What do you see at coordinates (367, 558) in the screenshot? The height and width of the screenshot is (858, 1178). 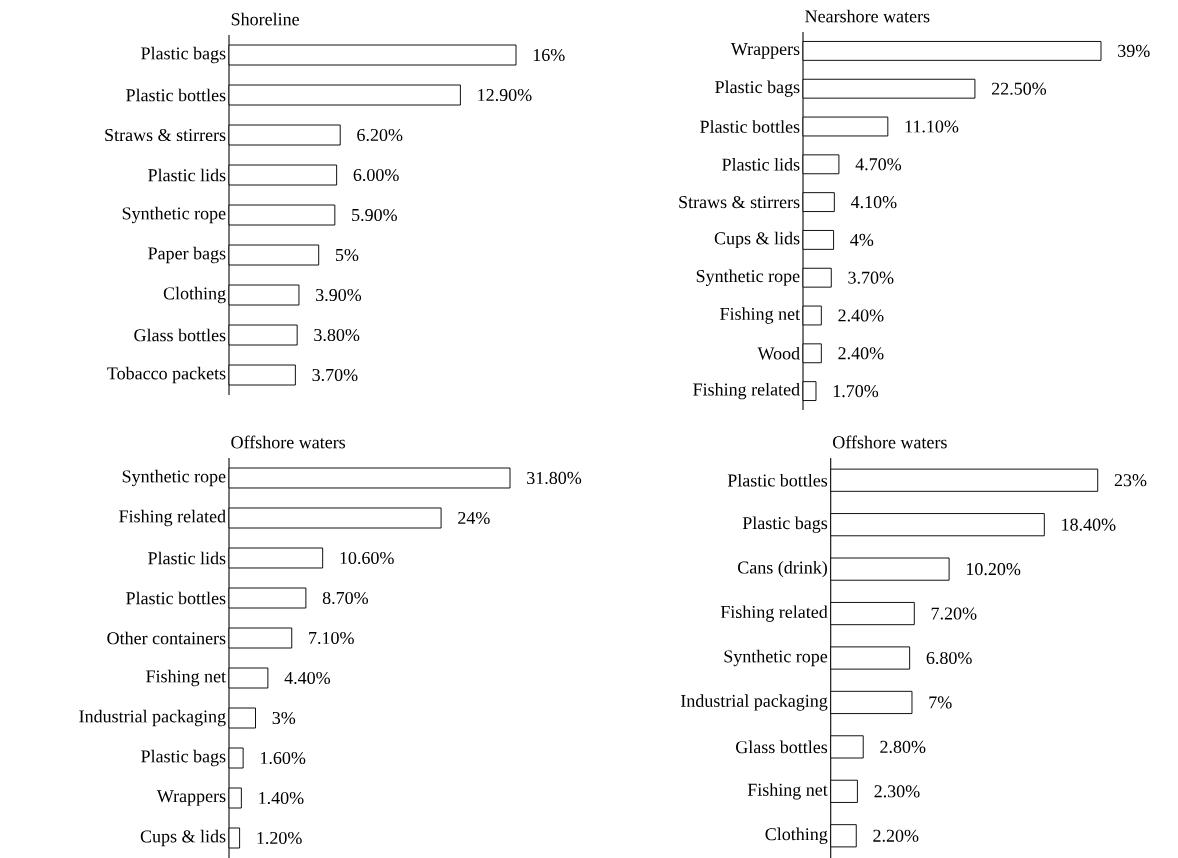 I see `data-label: 10.60%` at bounding box center [367, 558].